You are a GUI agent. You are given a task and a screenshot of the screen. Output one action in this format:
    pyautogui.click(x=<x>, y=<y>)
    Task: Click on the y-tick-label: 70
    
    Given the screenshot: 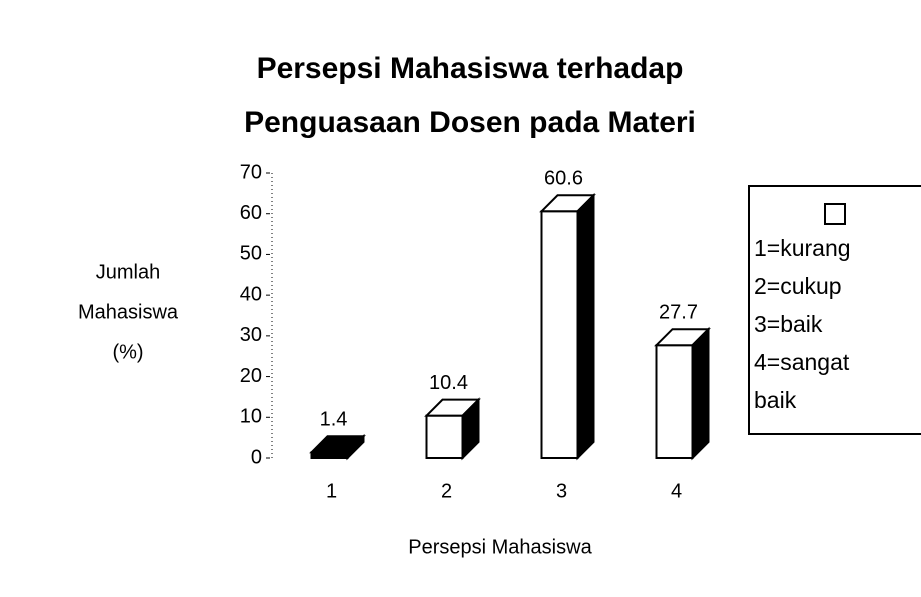 What is the action you would take?
    pyautogui.click(x=251, y=172)
    